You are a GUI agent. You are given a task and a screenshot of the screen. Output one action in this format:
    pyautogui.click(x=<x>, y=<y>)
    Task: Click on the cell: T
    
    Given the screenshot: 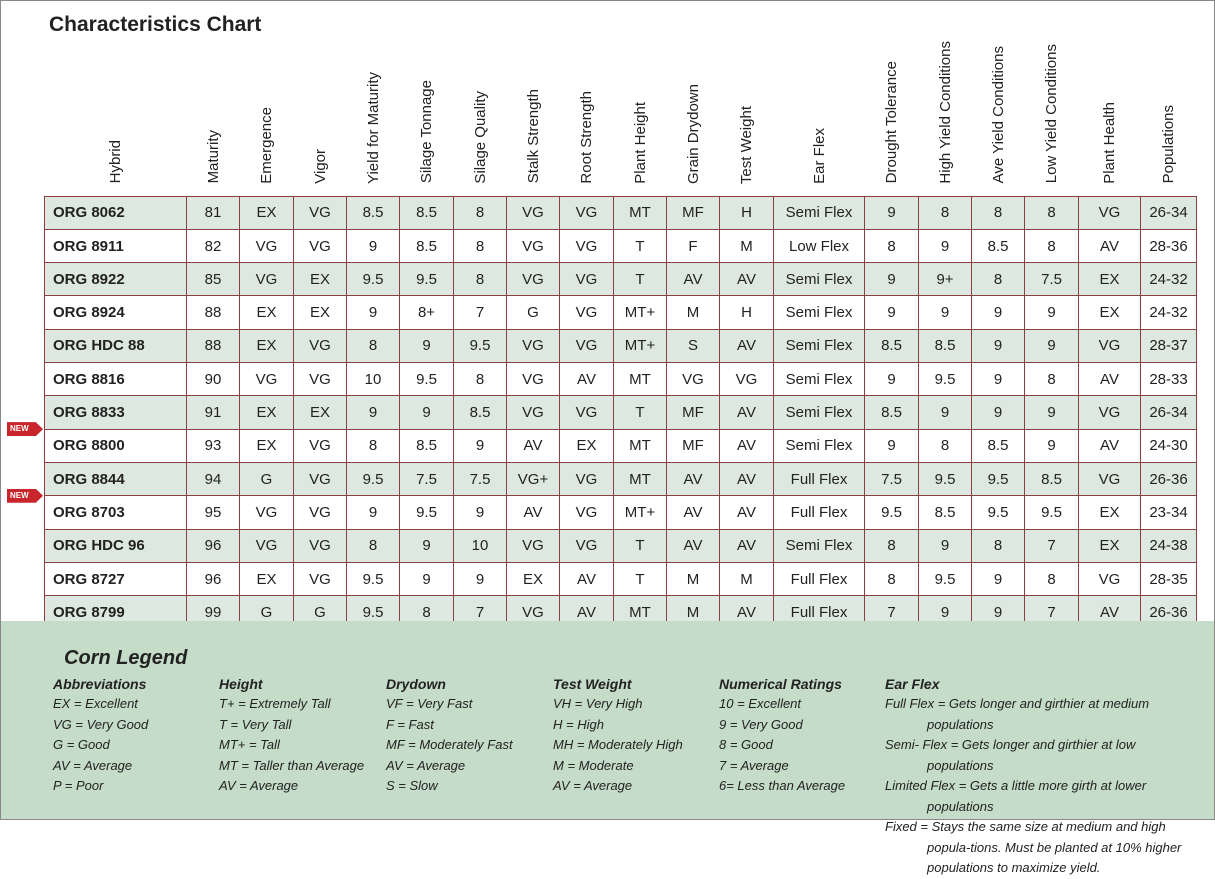 What is the action you would take?
    pyautogui.click(x=640, y=412)
    